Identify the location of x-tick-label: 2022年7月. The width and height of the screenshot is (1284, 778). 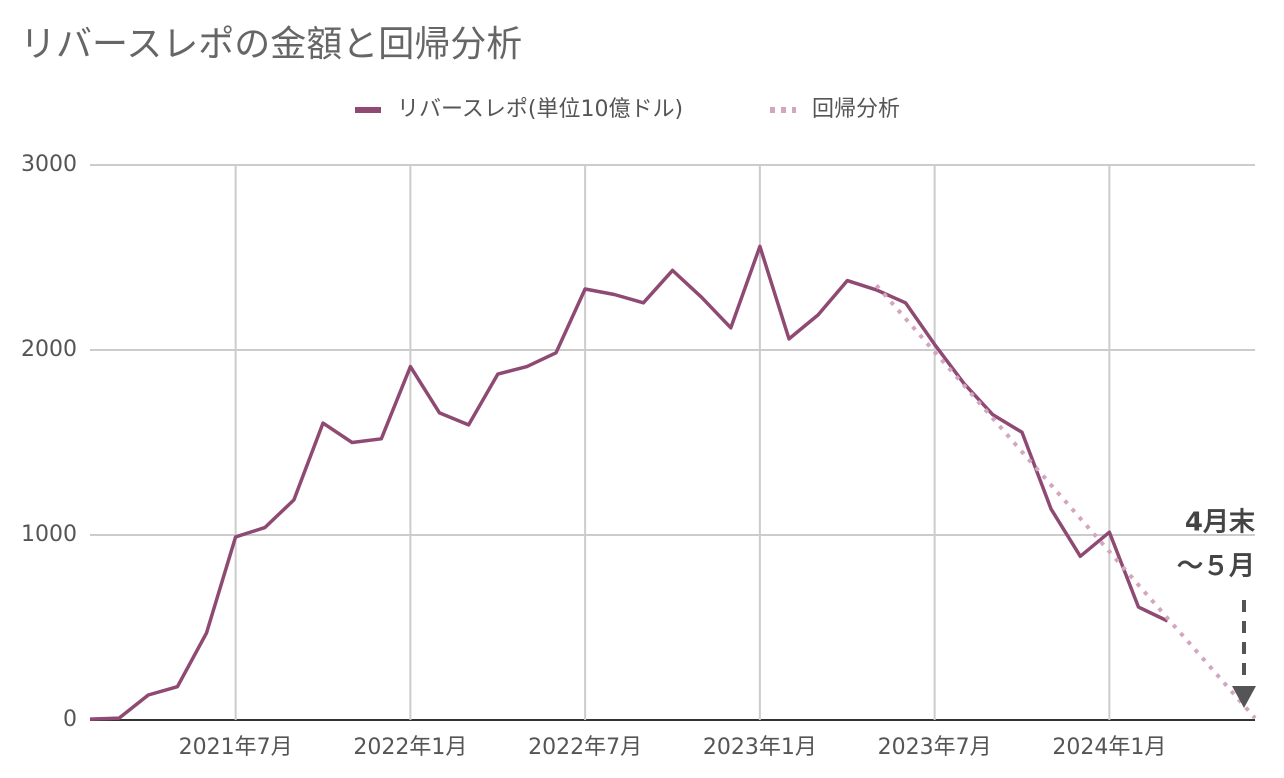
(585, 747).